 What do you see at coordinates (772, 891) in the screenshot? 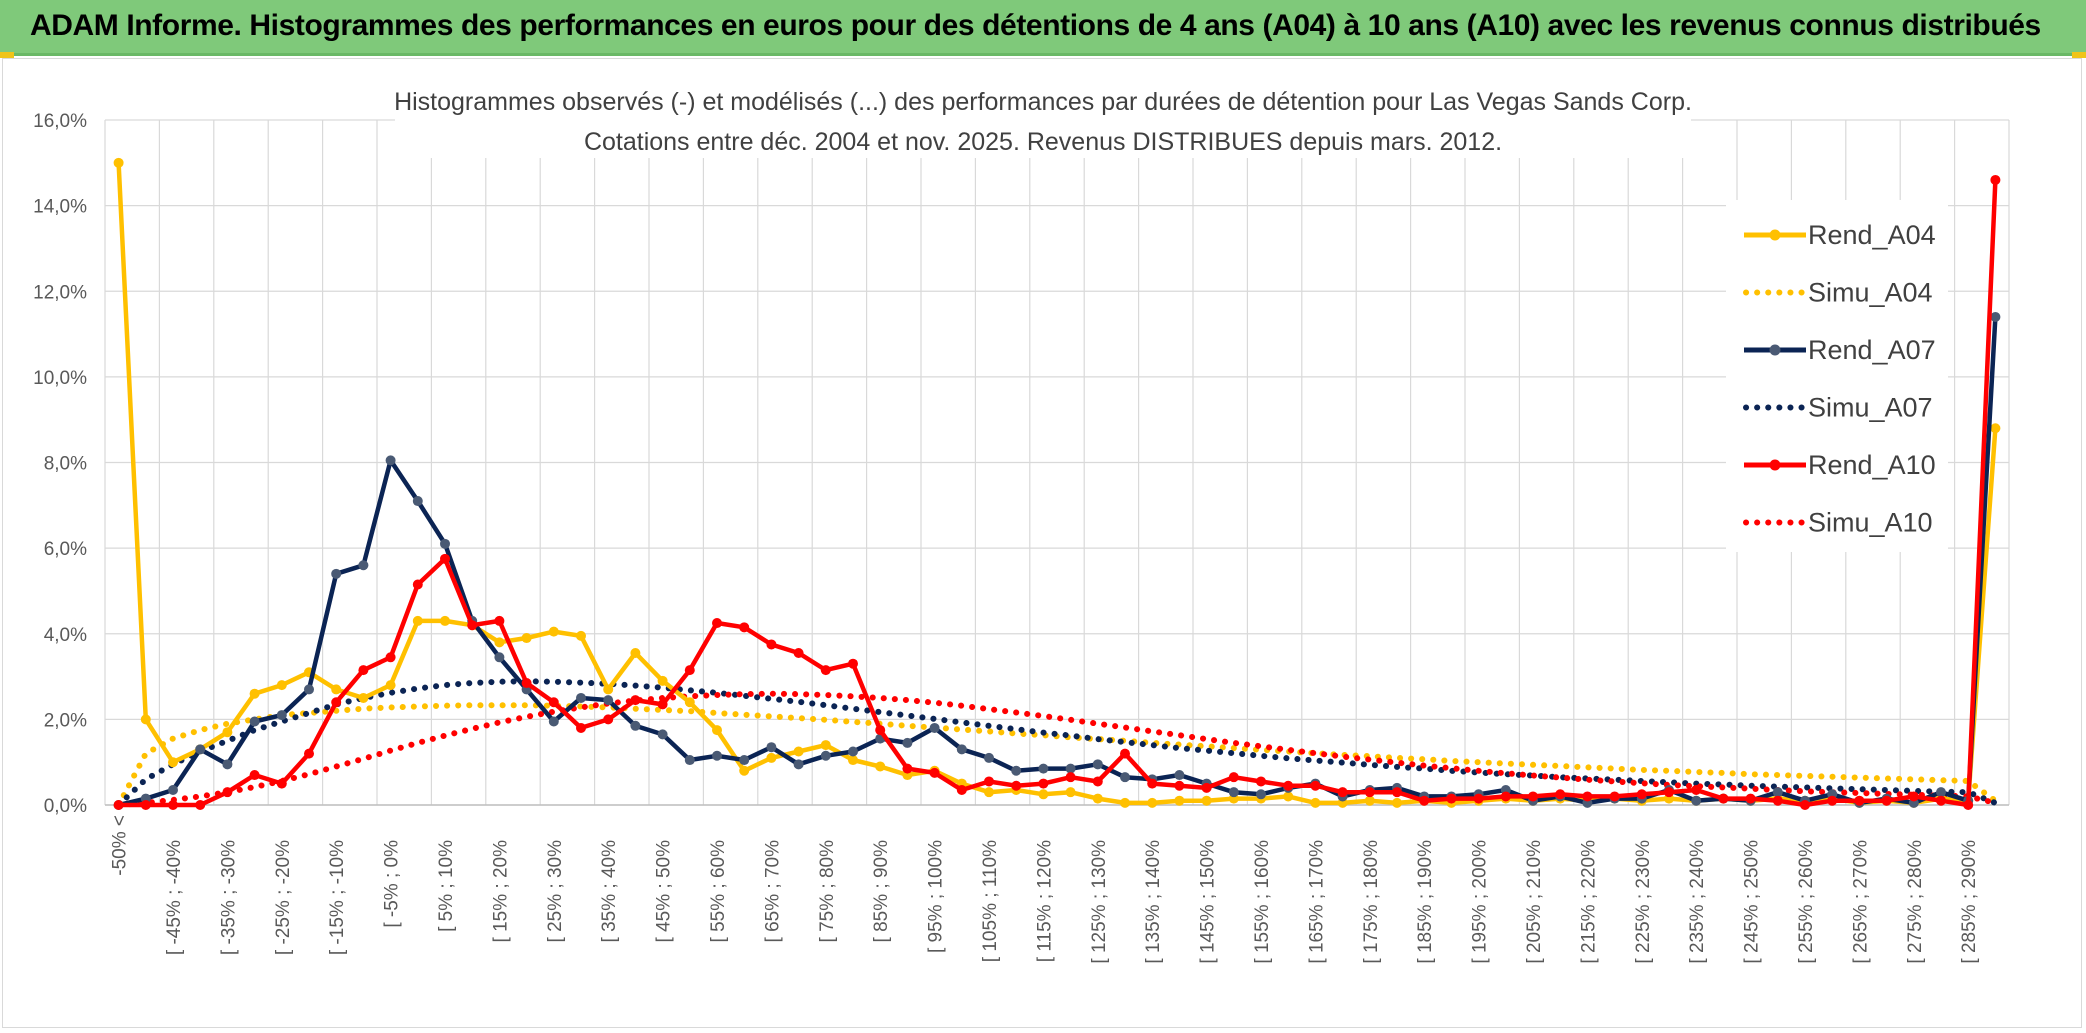
I see `x-tick-label: [ 65% ; 70%` at bounding box center [772, 891].